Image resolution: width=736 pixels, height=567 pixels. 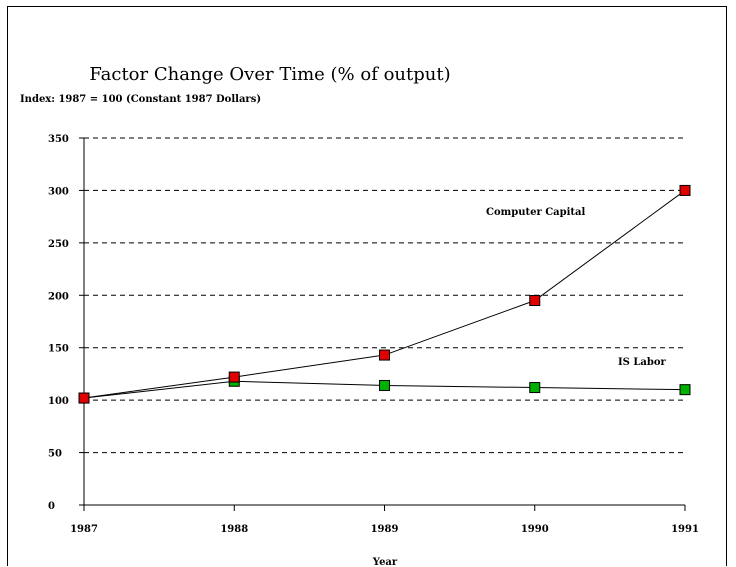 I want to click on x-tick-label: 1990, so click(x=535, y=529).